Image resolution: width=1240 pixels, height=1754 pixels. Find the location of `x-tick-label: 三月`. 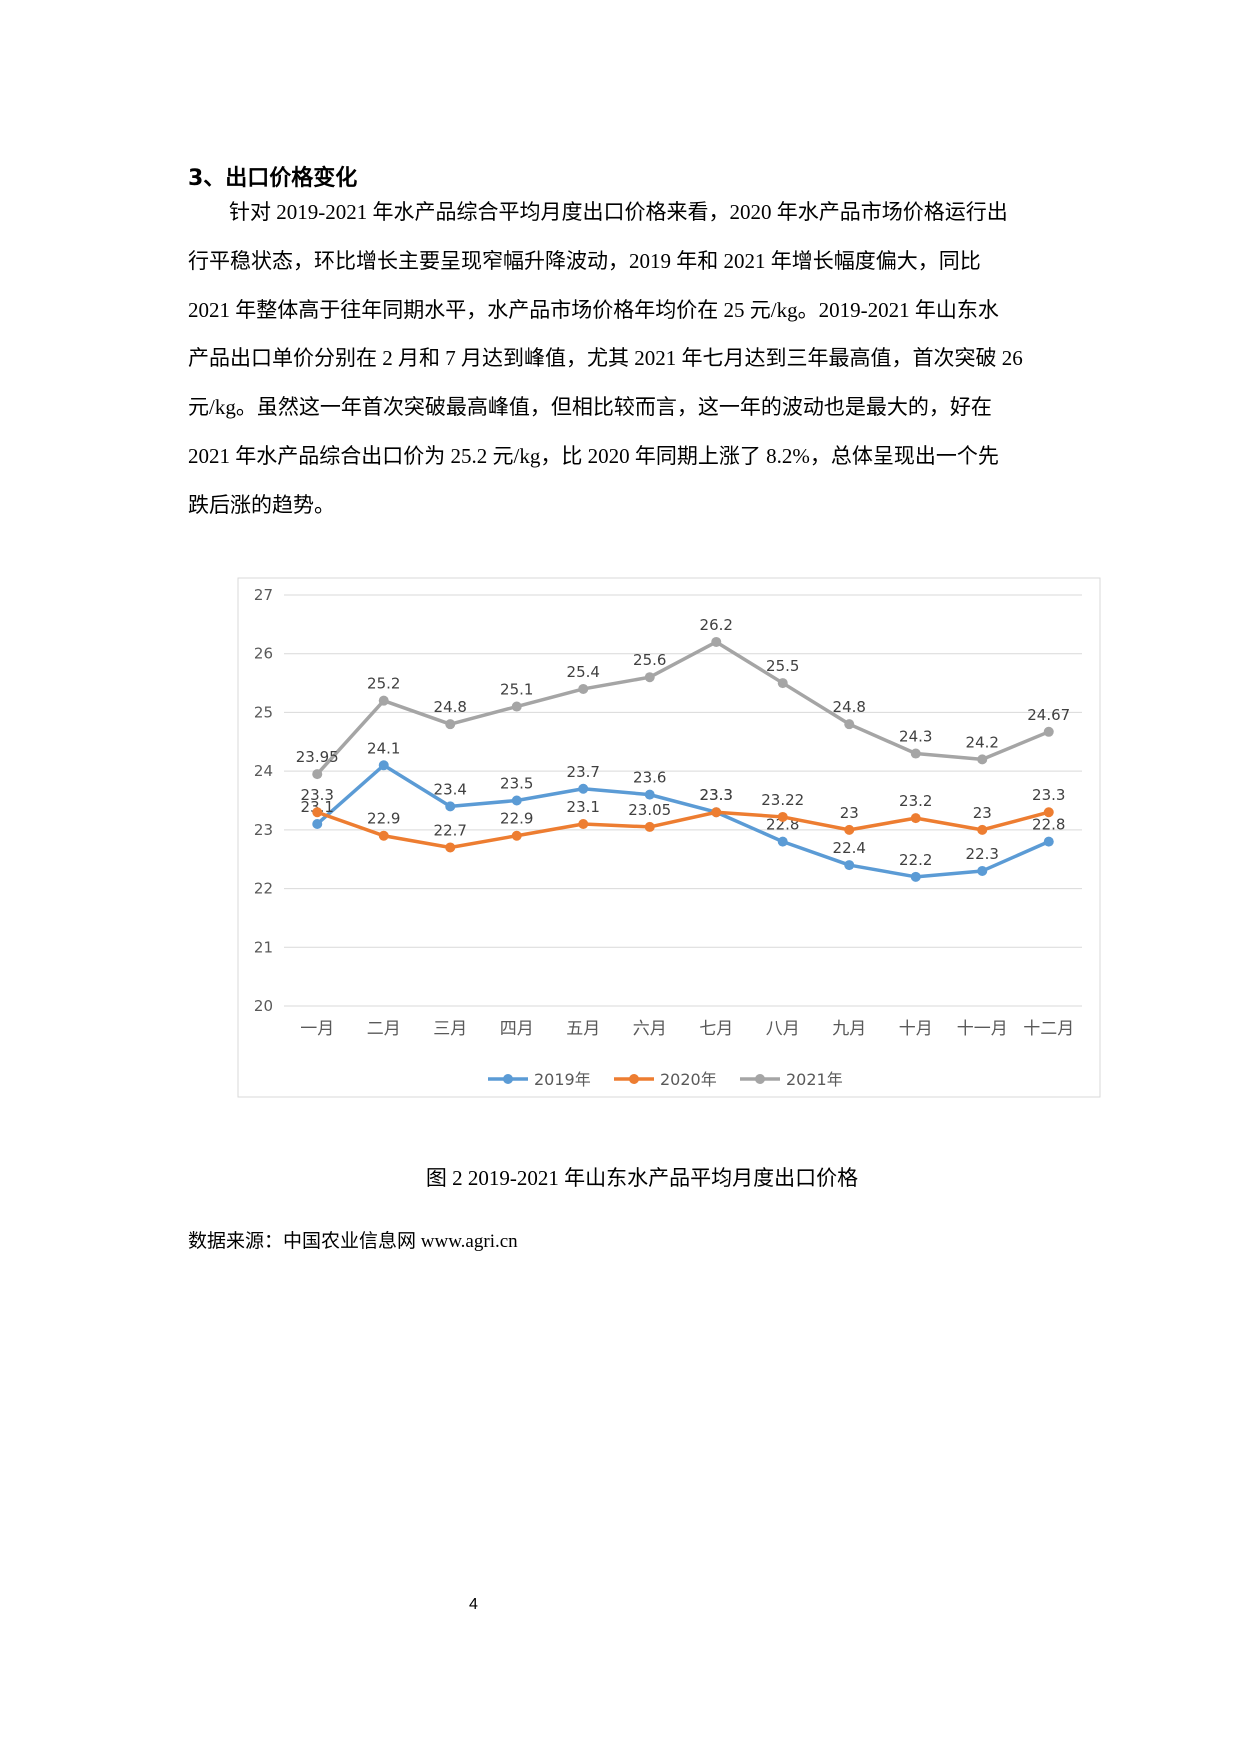

x-tick-label: 三月 is located at coordinates (450, 1029).